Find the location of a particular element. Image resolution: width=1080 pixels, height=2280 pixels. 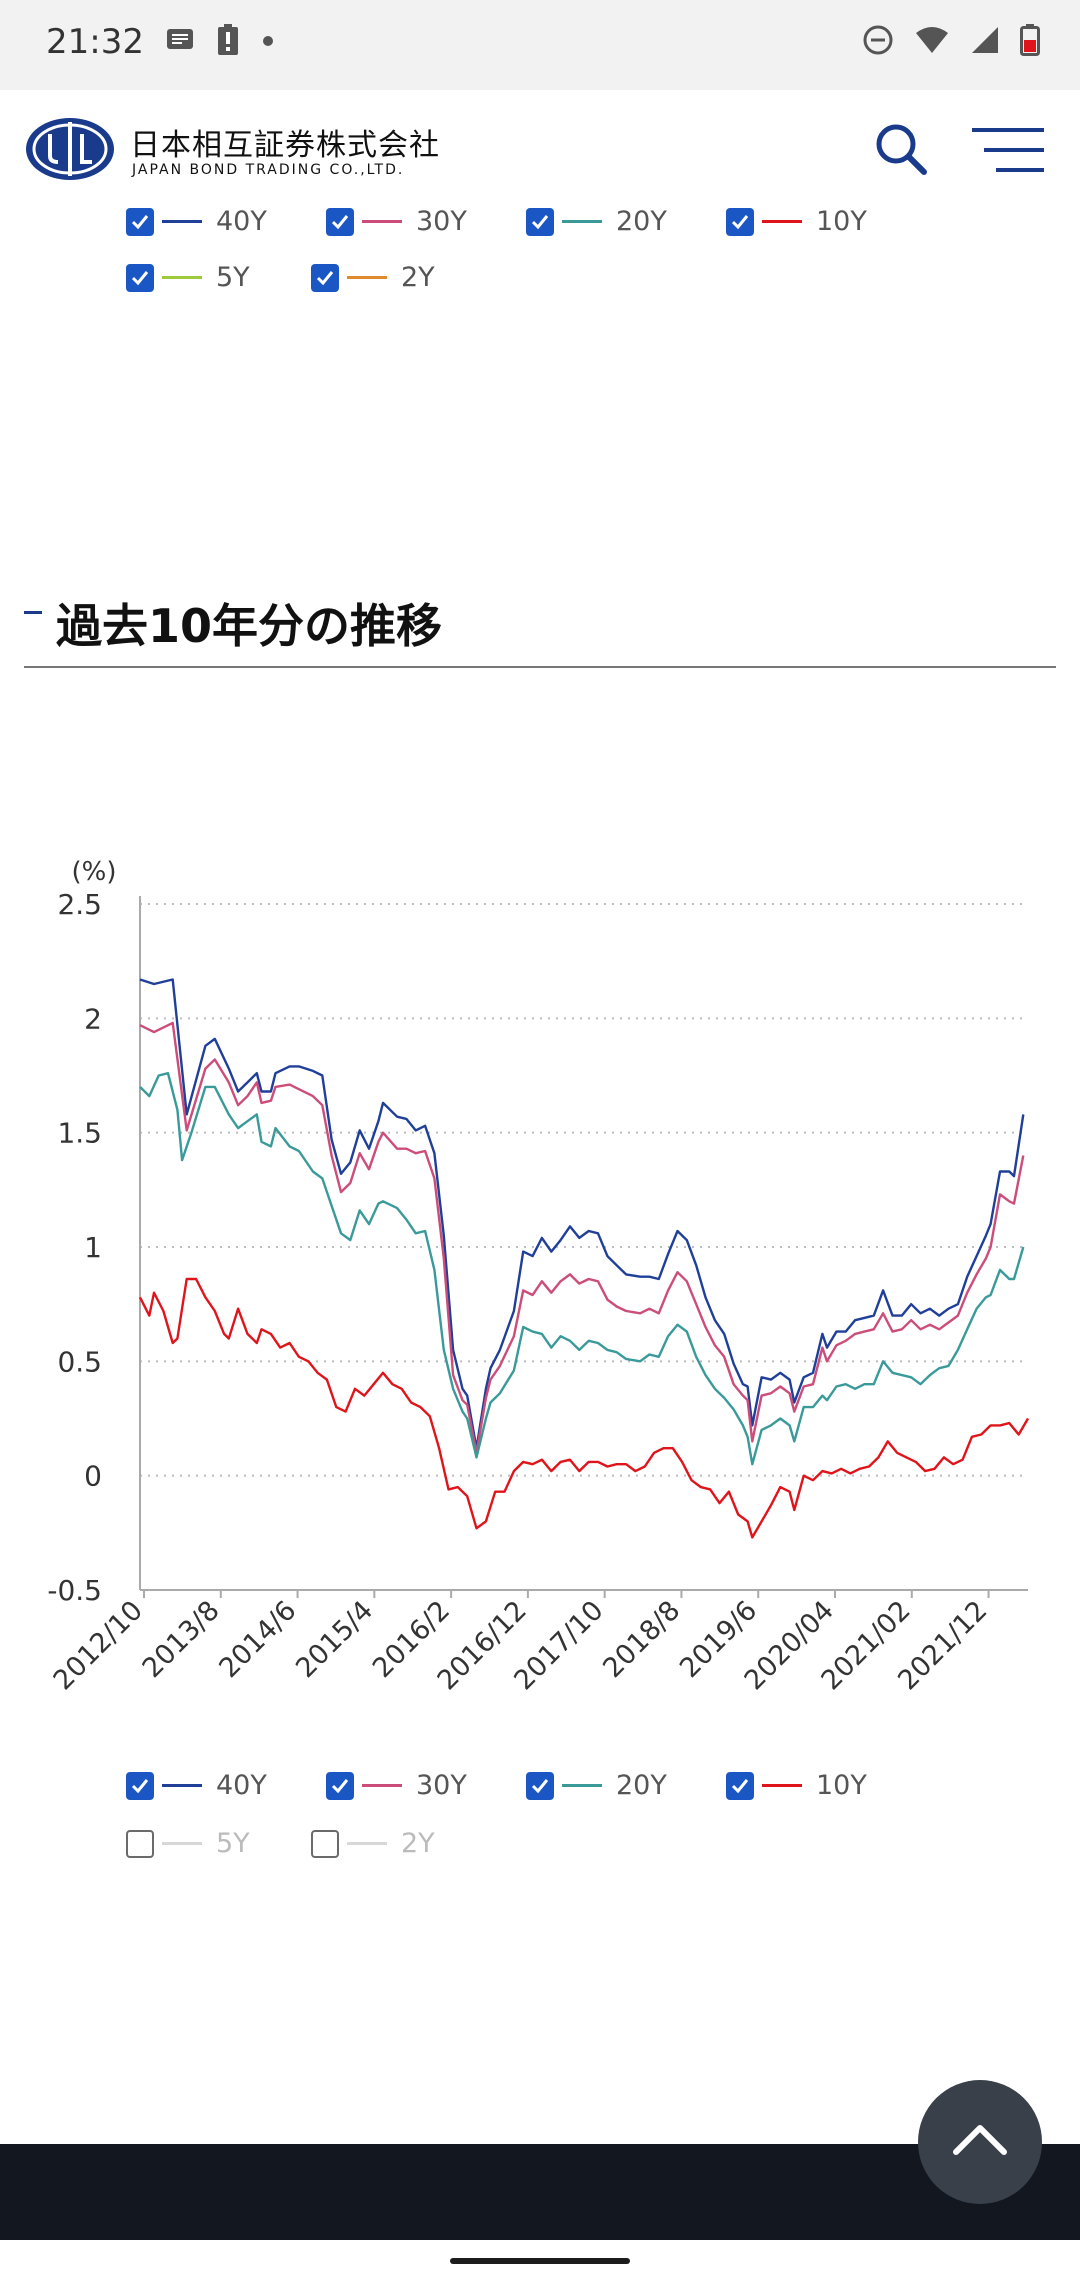

legend-item-5y-top: 5Y is located at coordinates (218, 277).